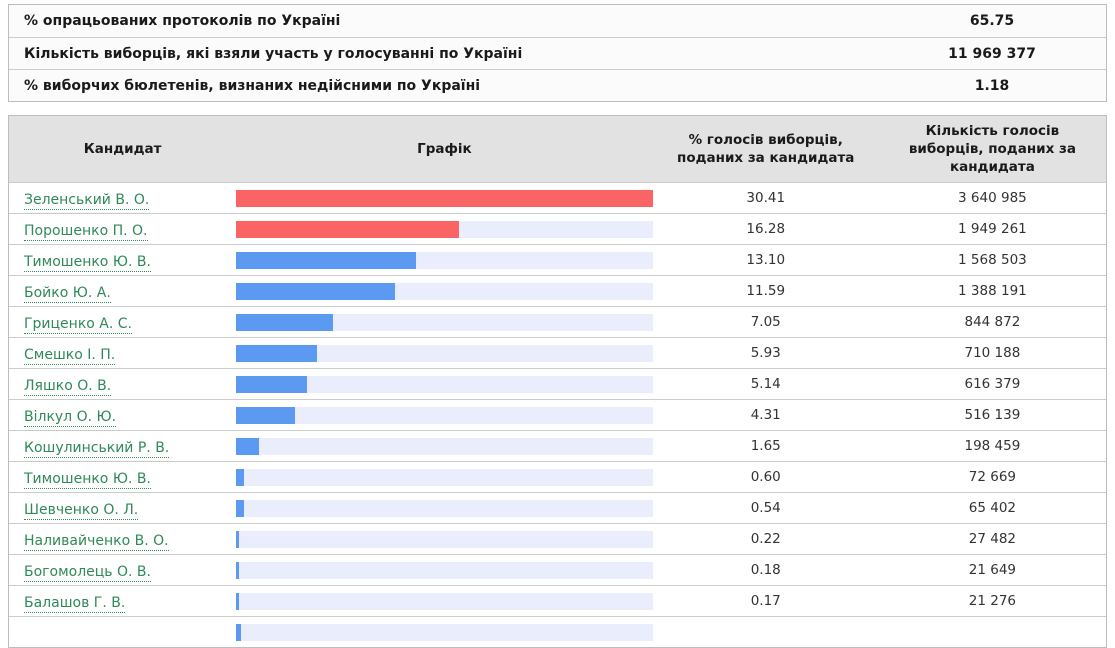 The image size is (1115, 648). I want to click on table-row: Наливайченко В. О. 0.22 27 482, so click(557, 538).